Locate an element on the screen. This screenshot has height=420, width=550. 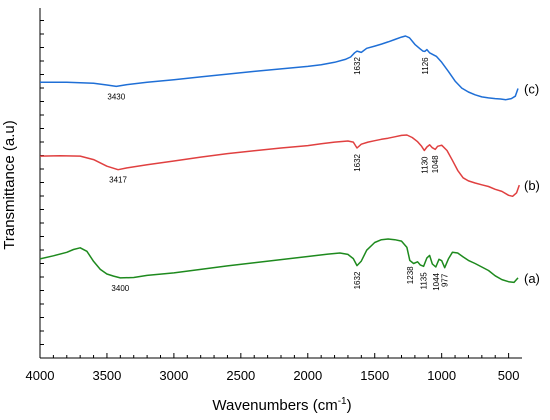
peak-label: 1044 is located at coordinates (436, 281).